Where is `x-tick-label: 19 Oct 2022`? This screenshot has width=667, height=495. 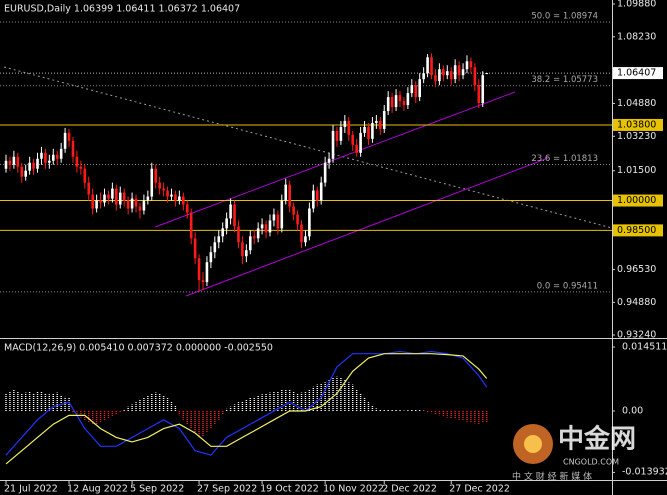
x-tick-label: 19 Oct 2022 is located at coordinates (289, 489).